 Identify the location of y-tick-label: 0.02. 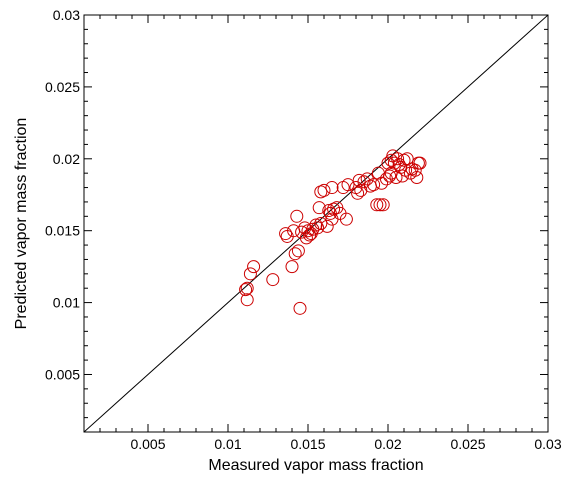
(66, 159).